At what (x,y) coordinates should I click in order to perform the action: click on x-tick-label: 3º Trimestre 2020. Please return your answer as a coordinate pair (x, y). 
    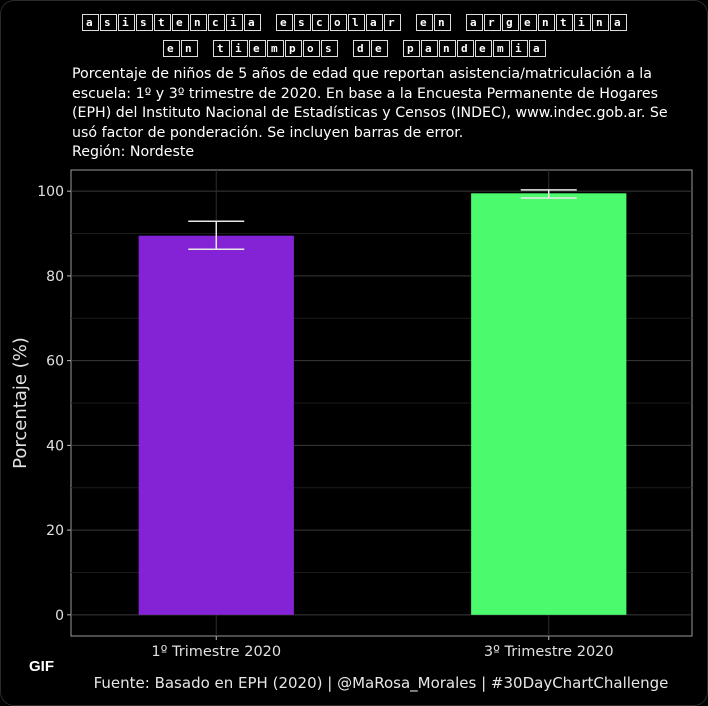
    Looking at the image, I should click on (549, 652).